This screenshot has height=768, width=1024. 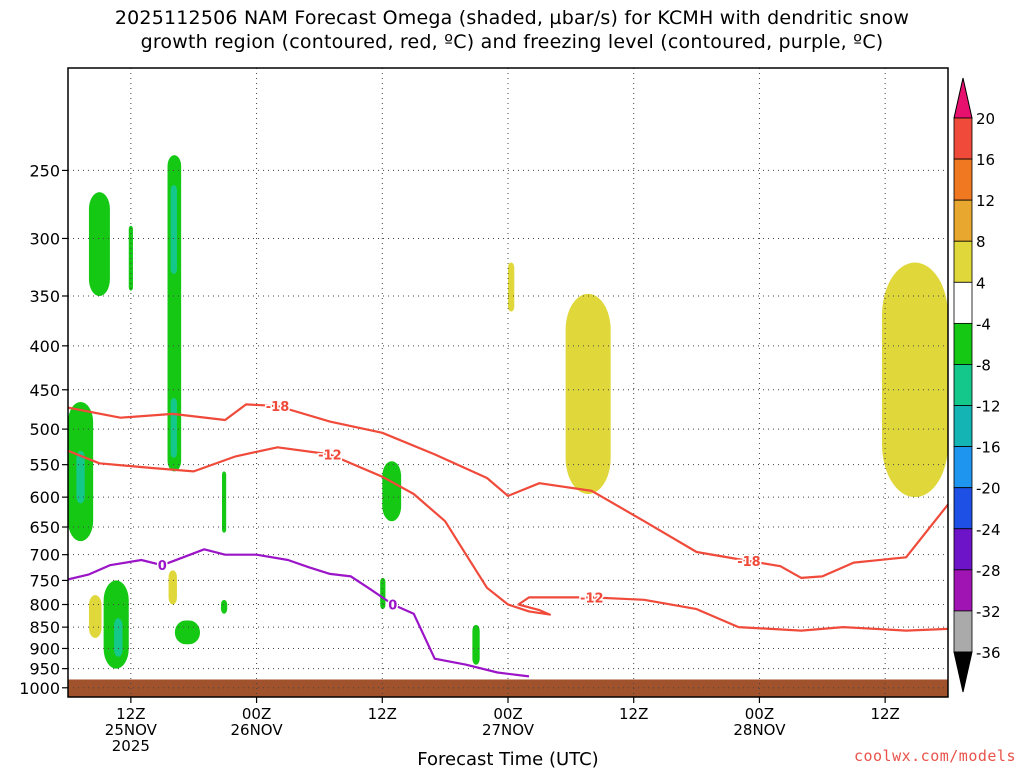 What do you see at coordinates (44, 465) in the screenshot?
I see `y-tick-label: 550` at bounding box center [44, 465].